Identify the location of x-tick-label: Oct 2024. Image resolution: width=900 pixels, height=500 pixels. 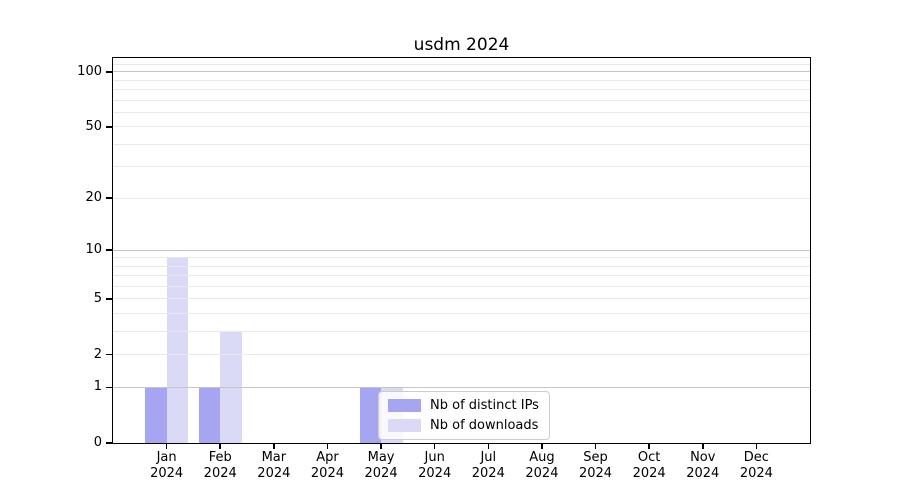
(649, 466).